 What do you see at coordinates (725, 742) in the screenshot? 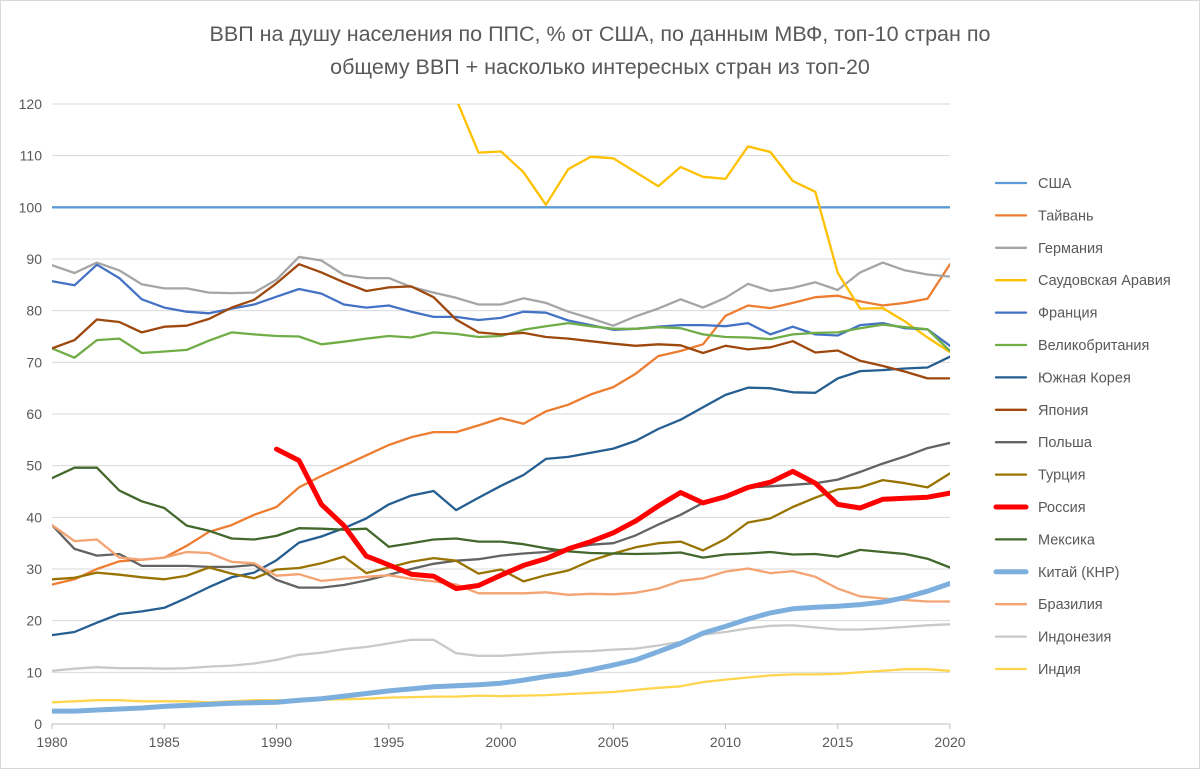
I see `x-tick-label: 2010` at bounding box center [725, 742].